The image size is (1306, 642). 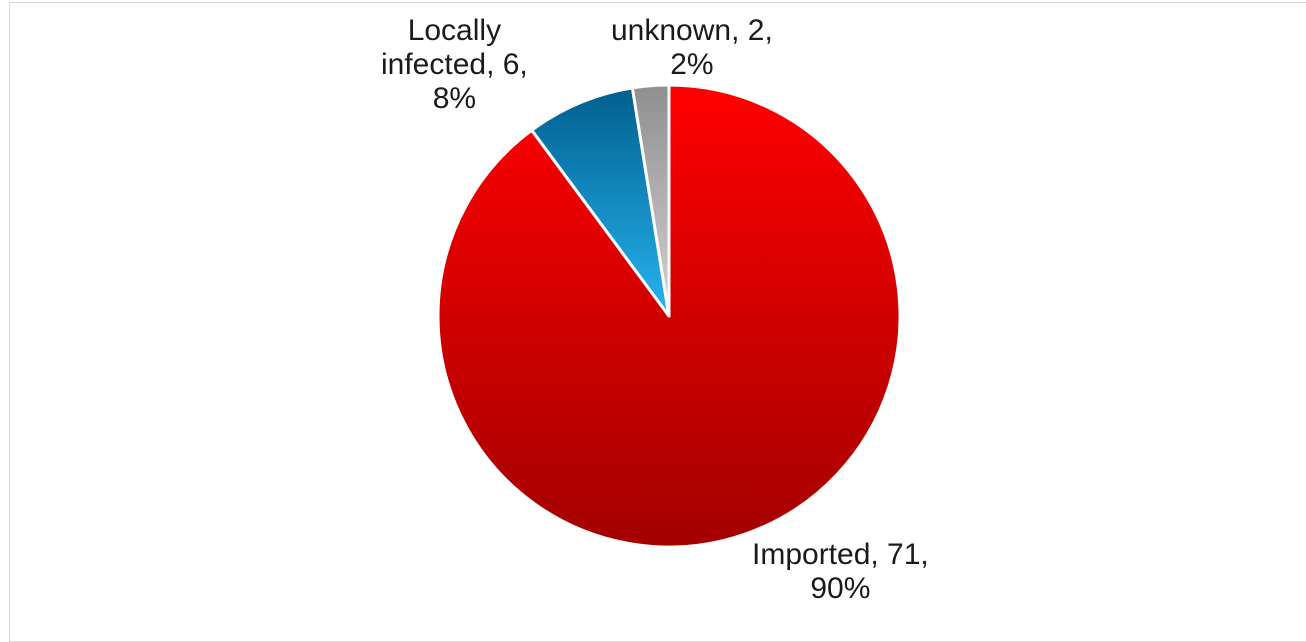 I want to click on label-unknown-line2: 2%, so click(x=692, y=64).